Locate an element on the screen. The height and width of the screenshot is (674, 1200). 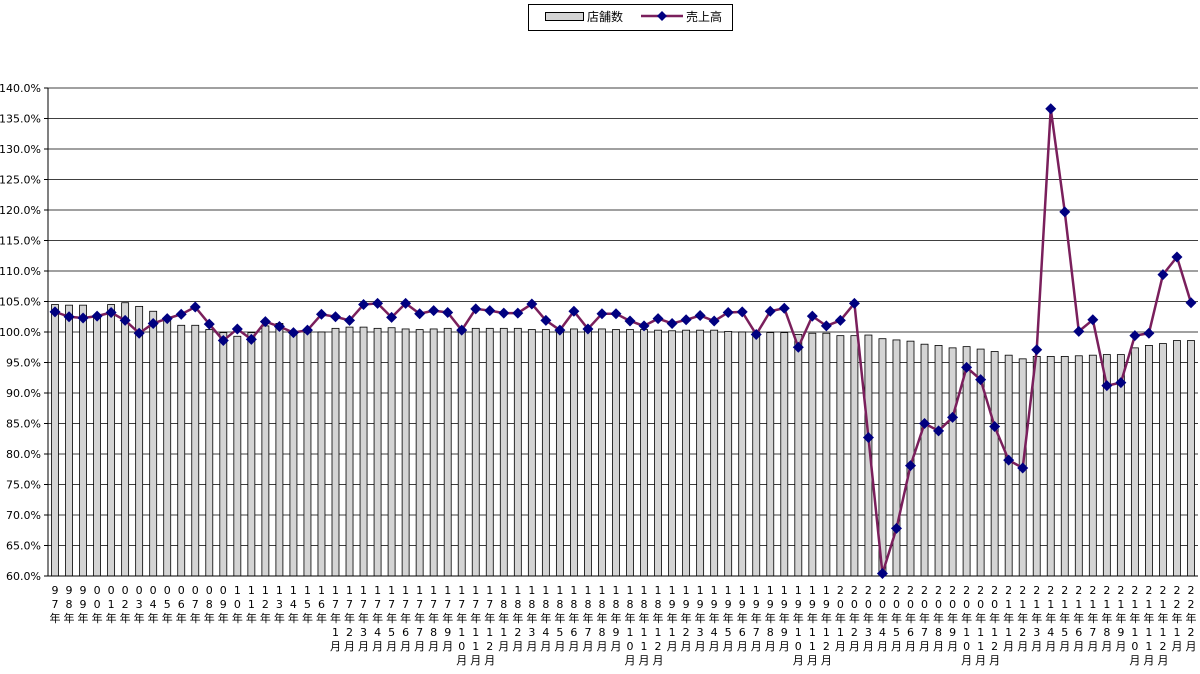
y-tick-label: 105.0% is located at coordinates (20, 302).